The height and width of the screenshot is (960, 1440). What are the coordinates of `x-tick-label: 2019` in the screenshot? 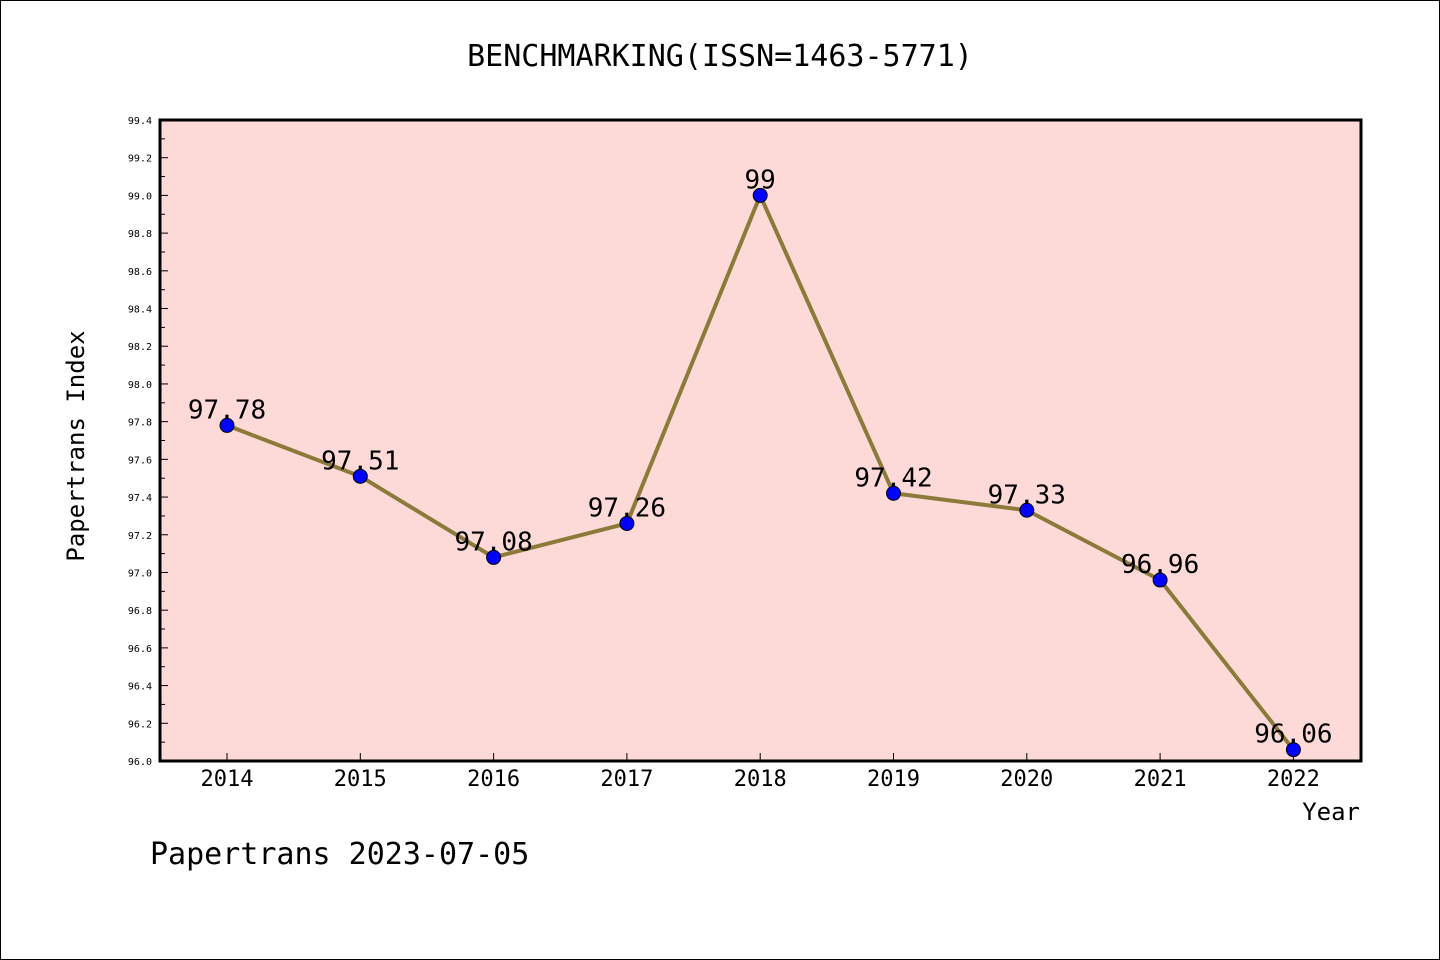 It's located at (893, 779).